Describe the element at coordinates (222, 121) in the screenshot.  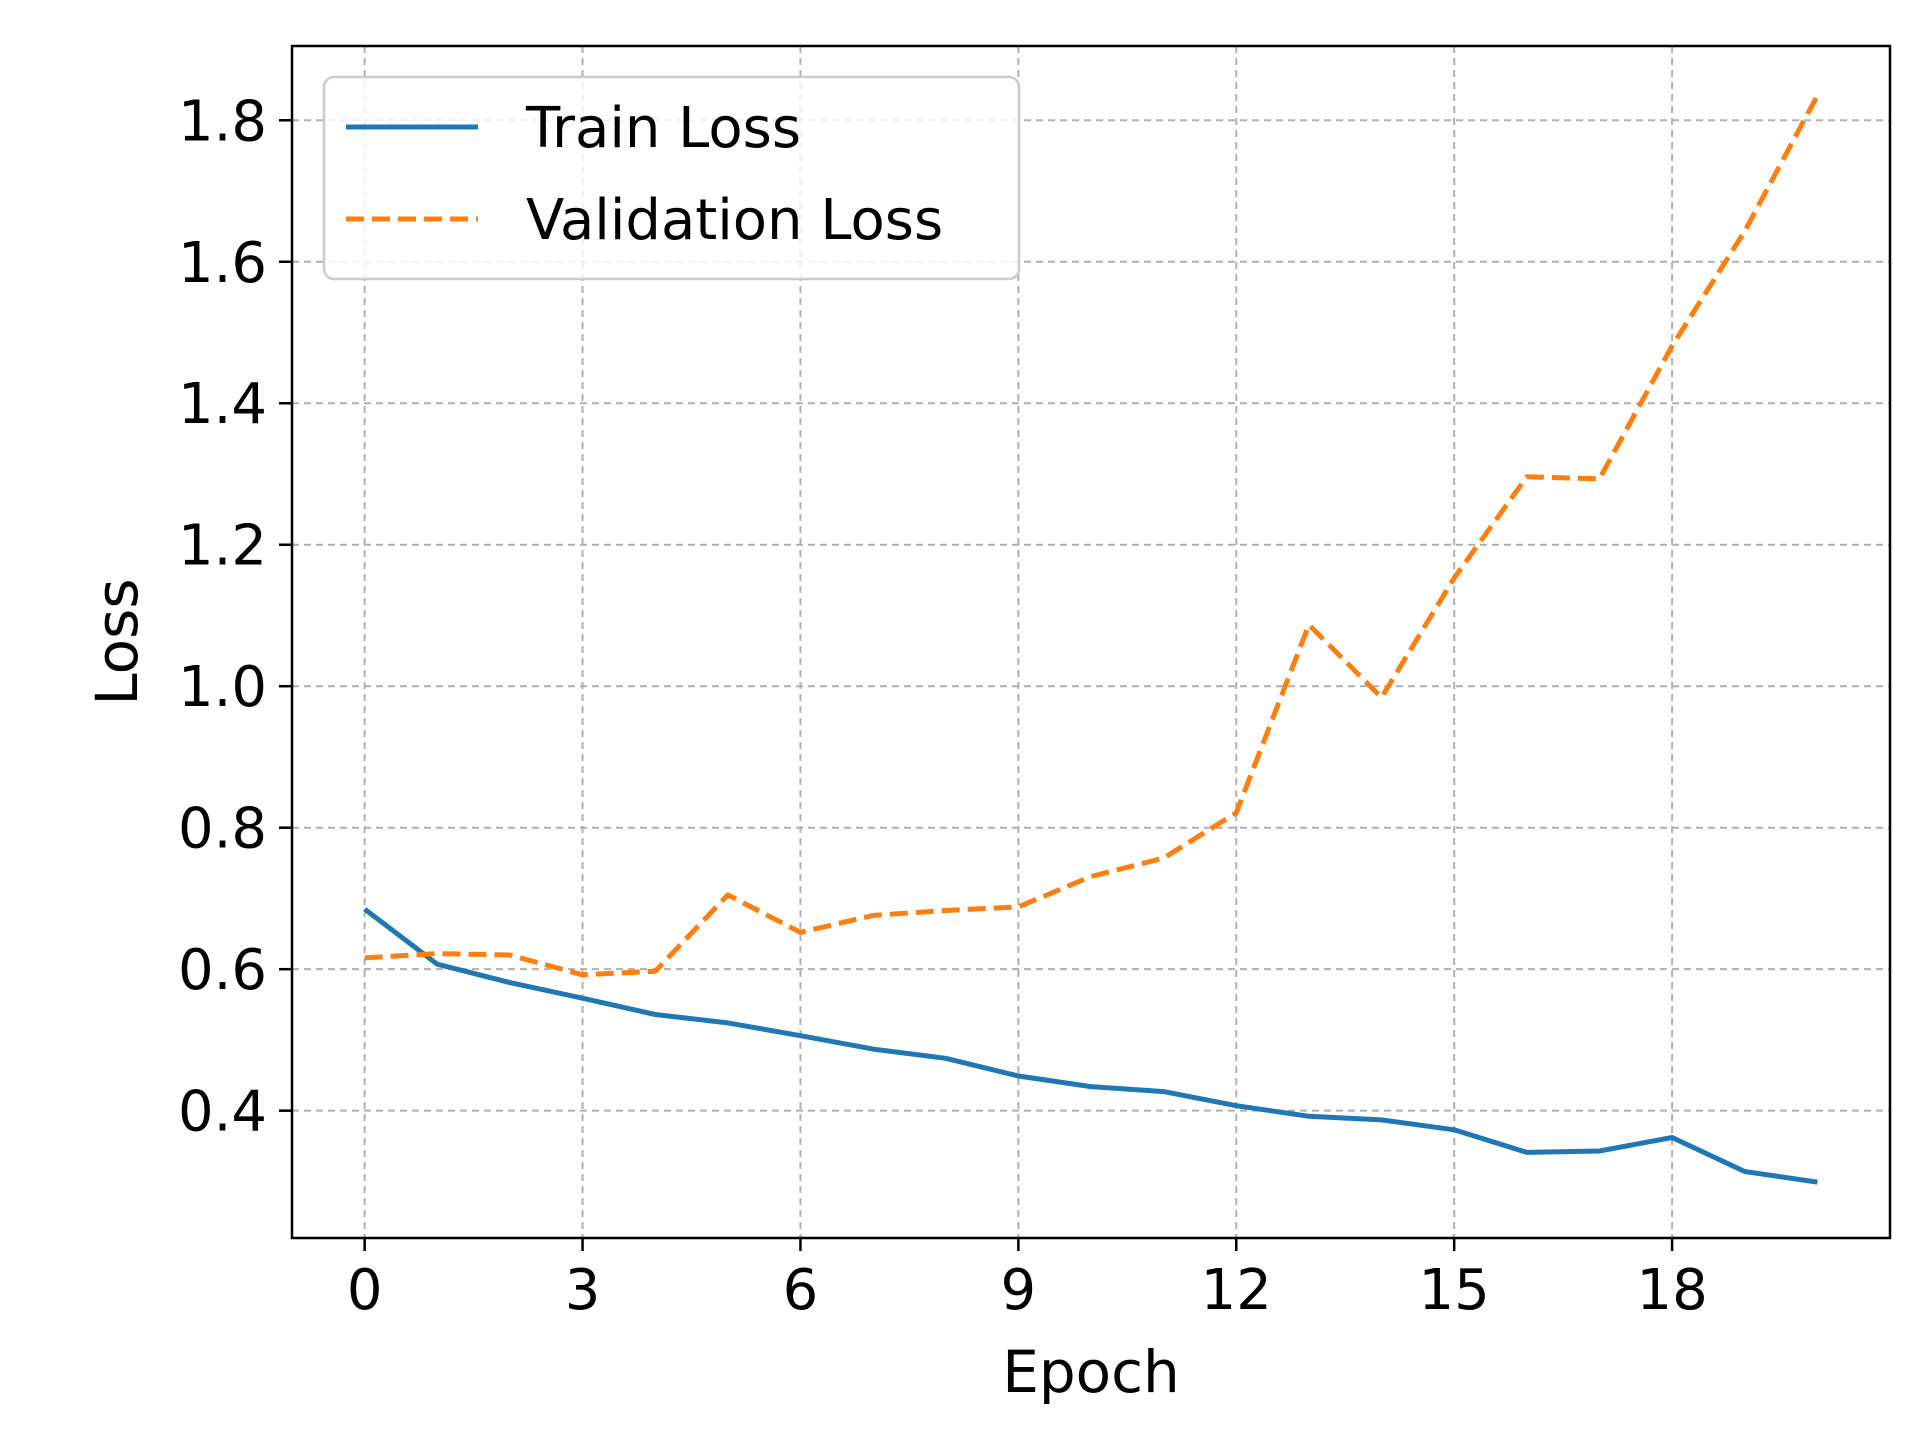
I see `y-tick-label: 1.8` at that location.